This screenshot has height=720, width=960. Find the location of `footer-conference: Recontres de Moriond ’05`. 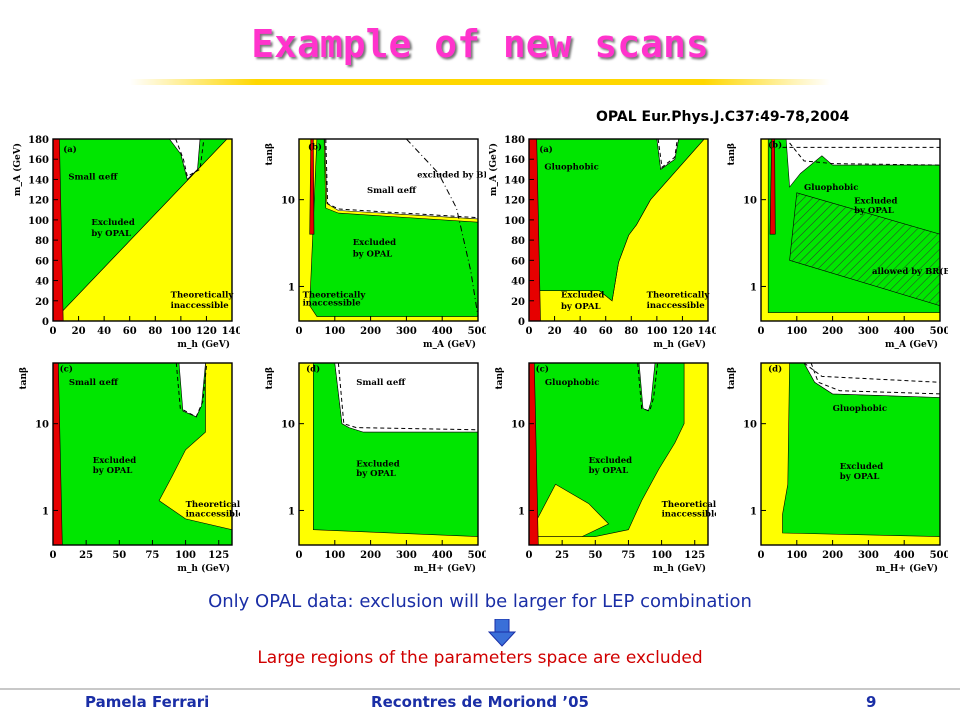

footer-conference: Recontres de Moriond ’05 is located at coordinates (480, 702).